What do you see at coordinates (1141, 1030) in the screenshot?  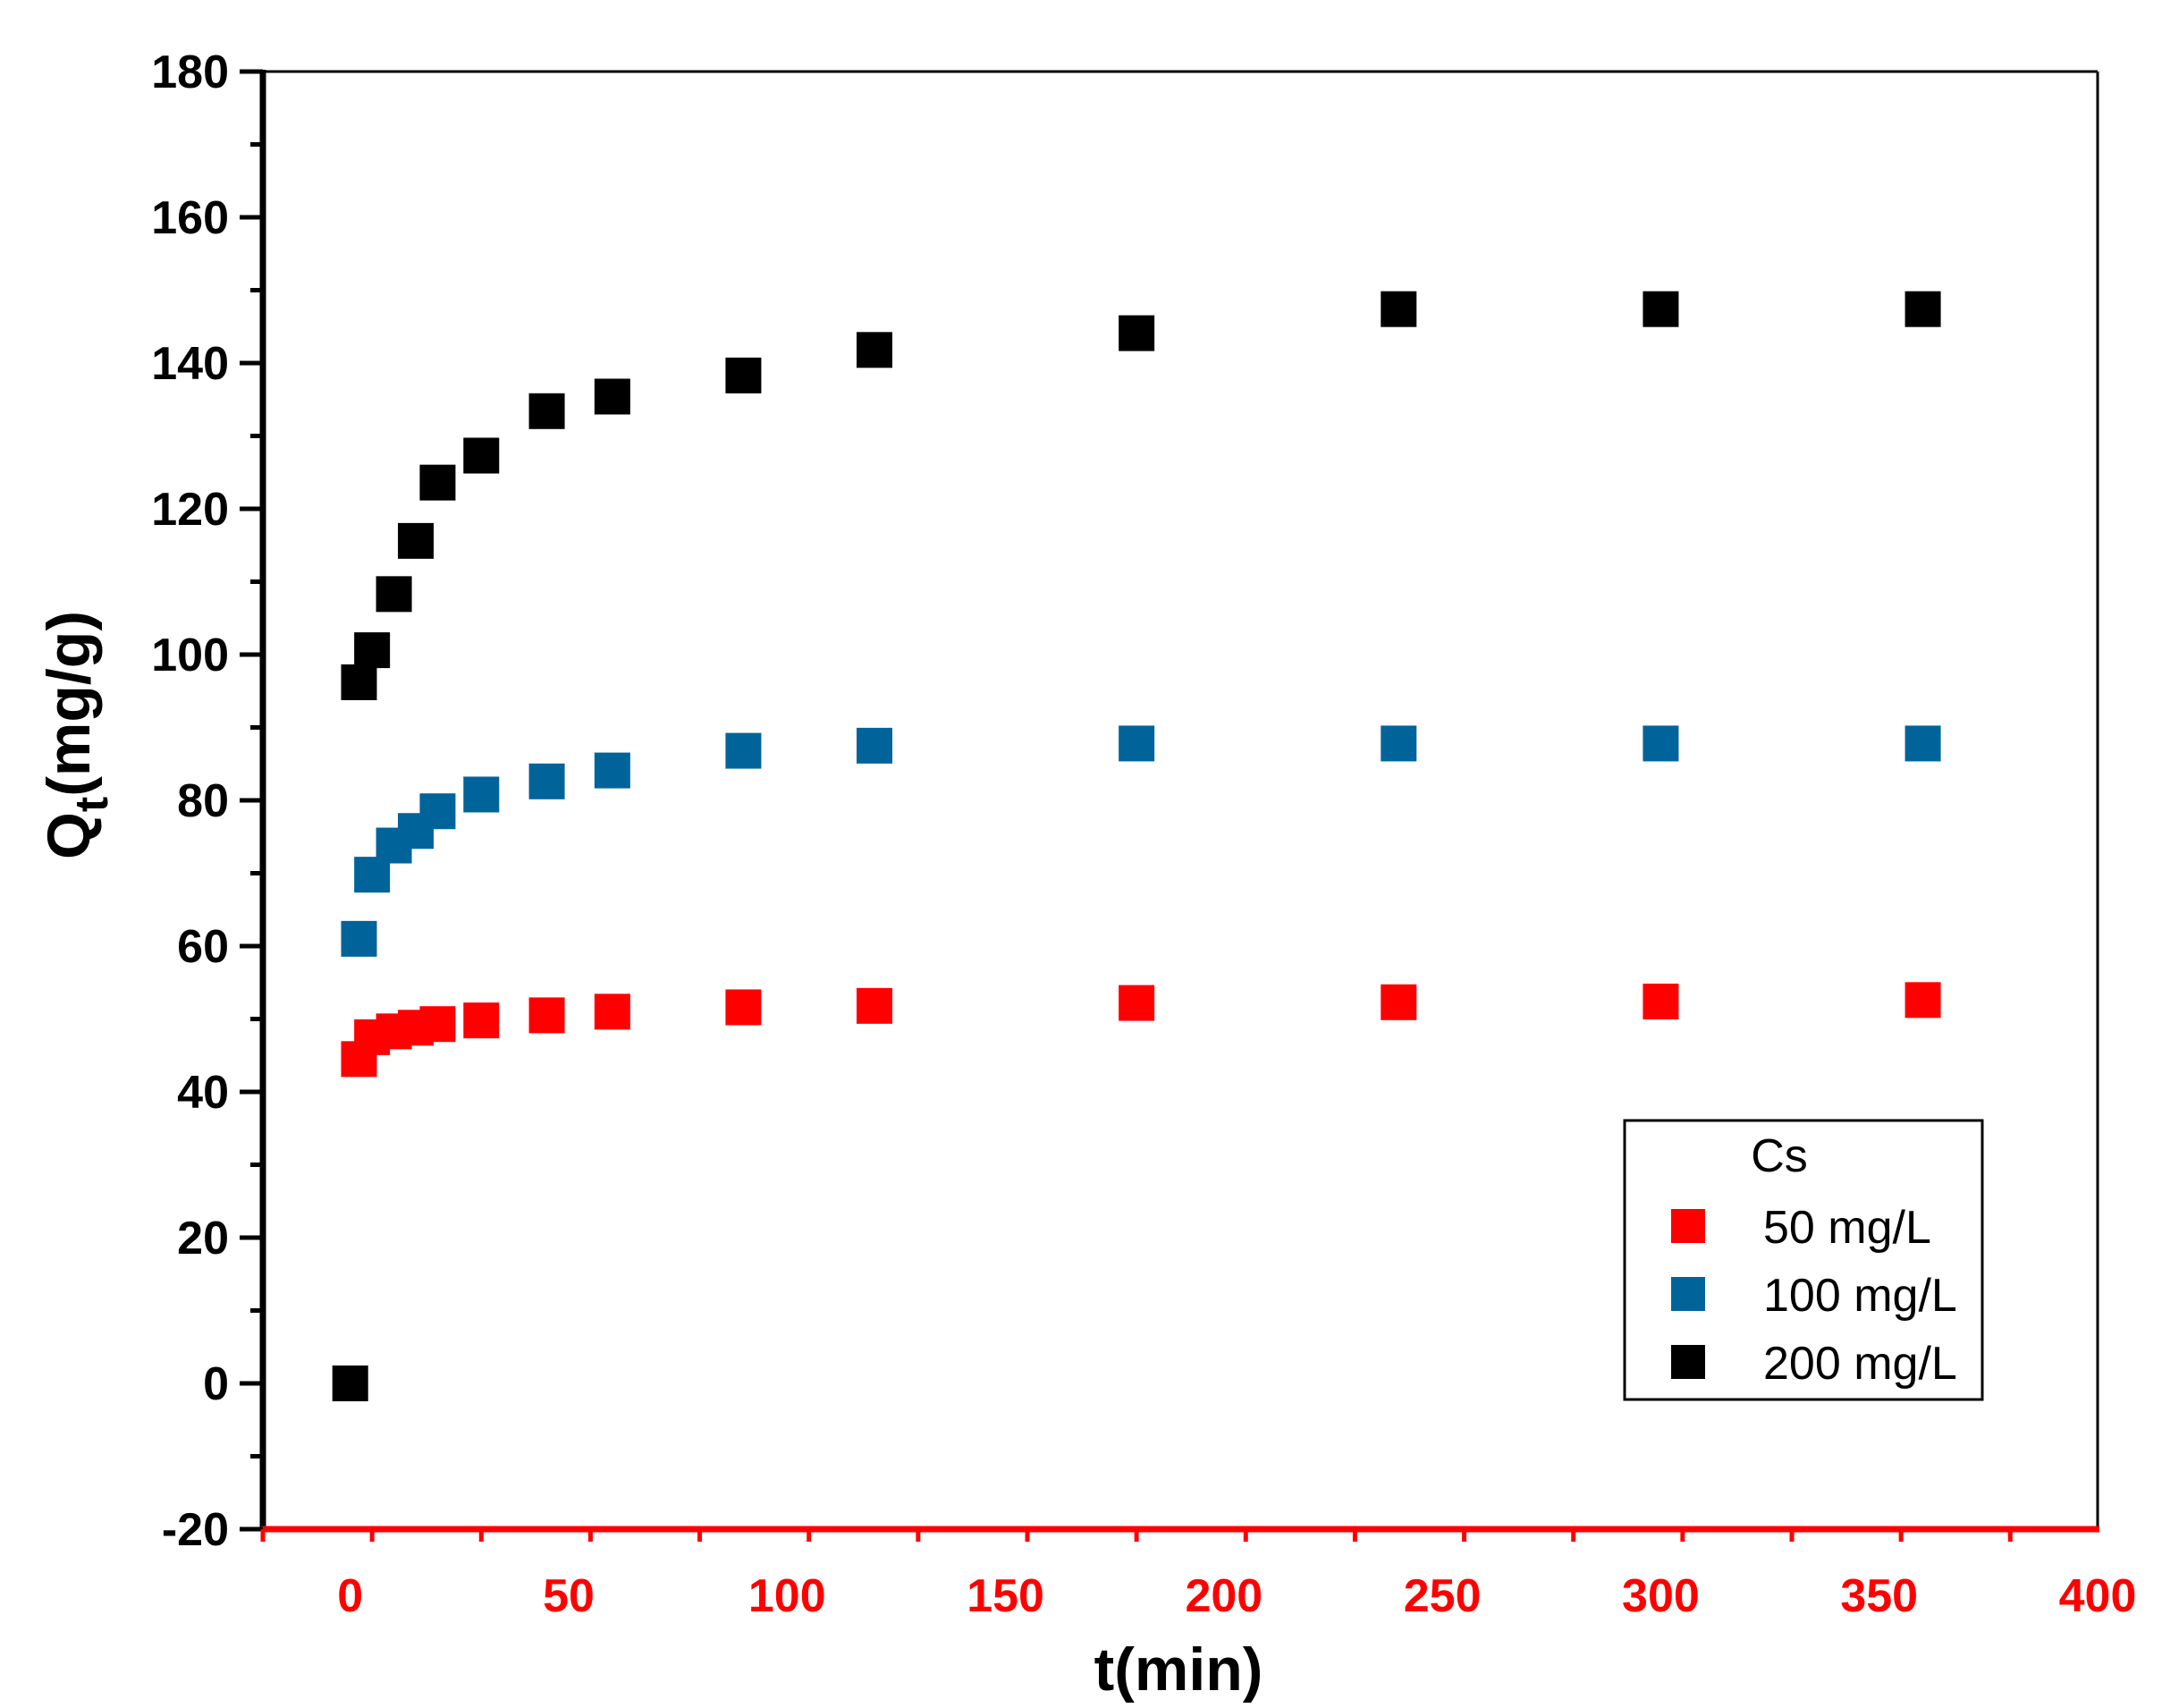 I see `series-50-mg-l` at bounding box center [1141, 1030].